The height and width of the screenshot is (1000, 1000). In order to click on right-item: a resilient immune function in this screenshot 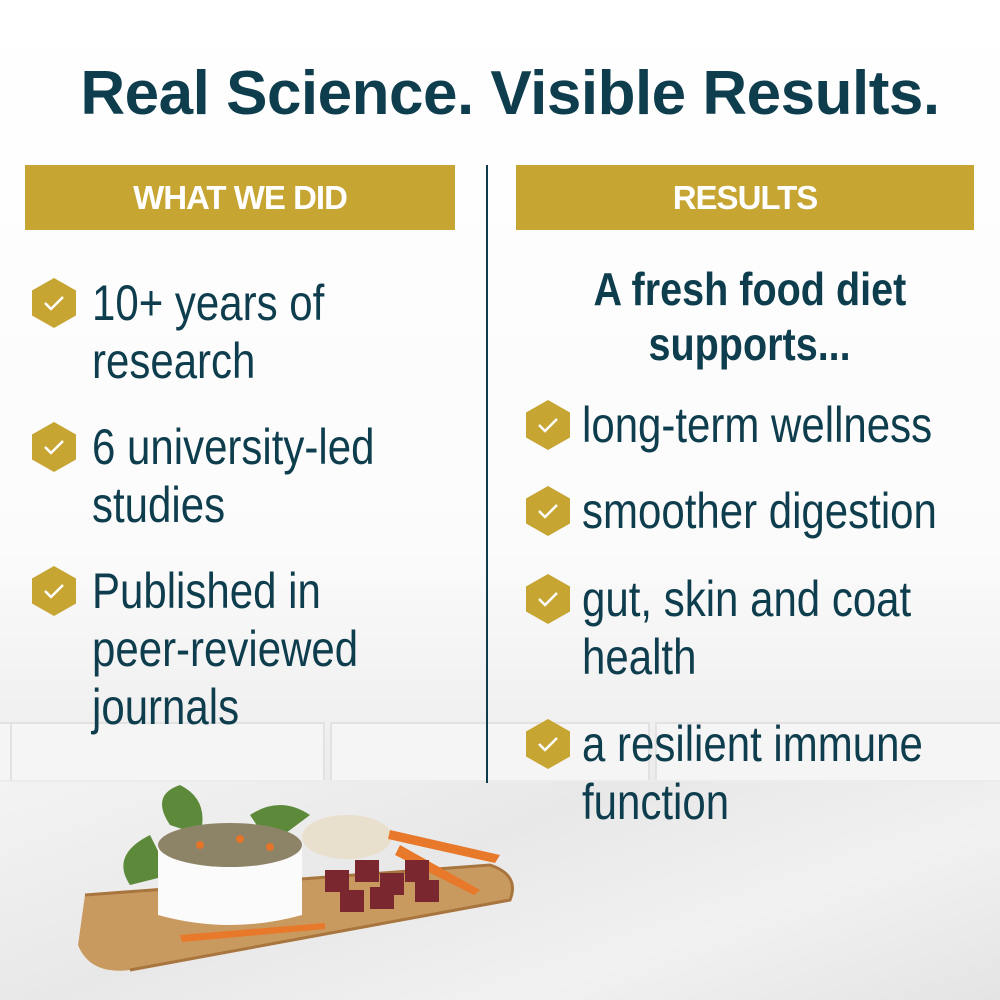, I will do `click(757, 773)`.